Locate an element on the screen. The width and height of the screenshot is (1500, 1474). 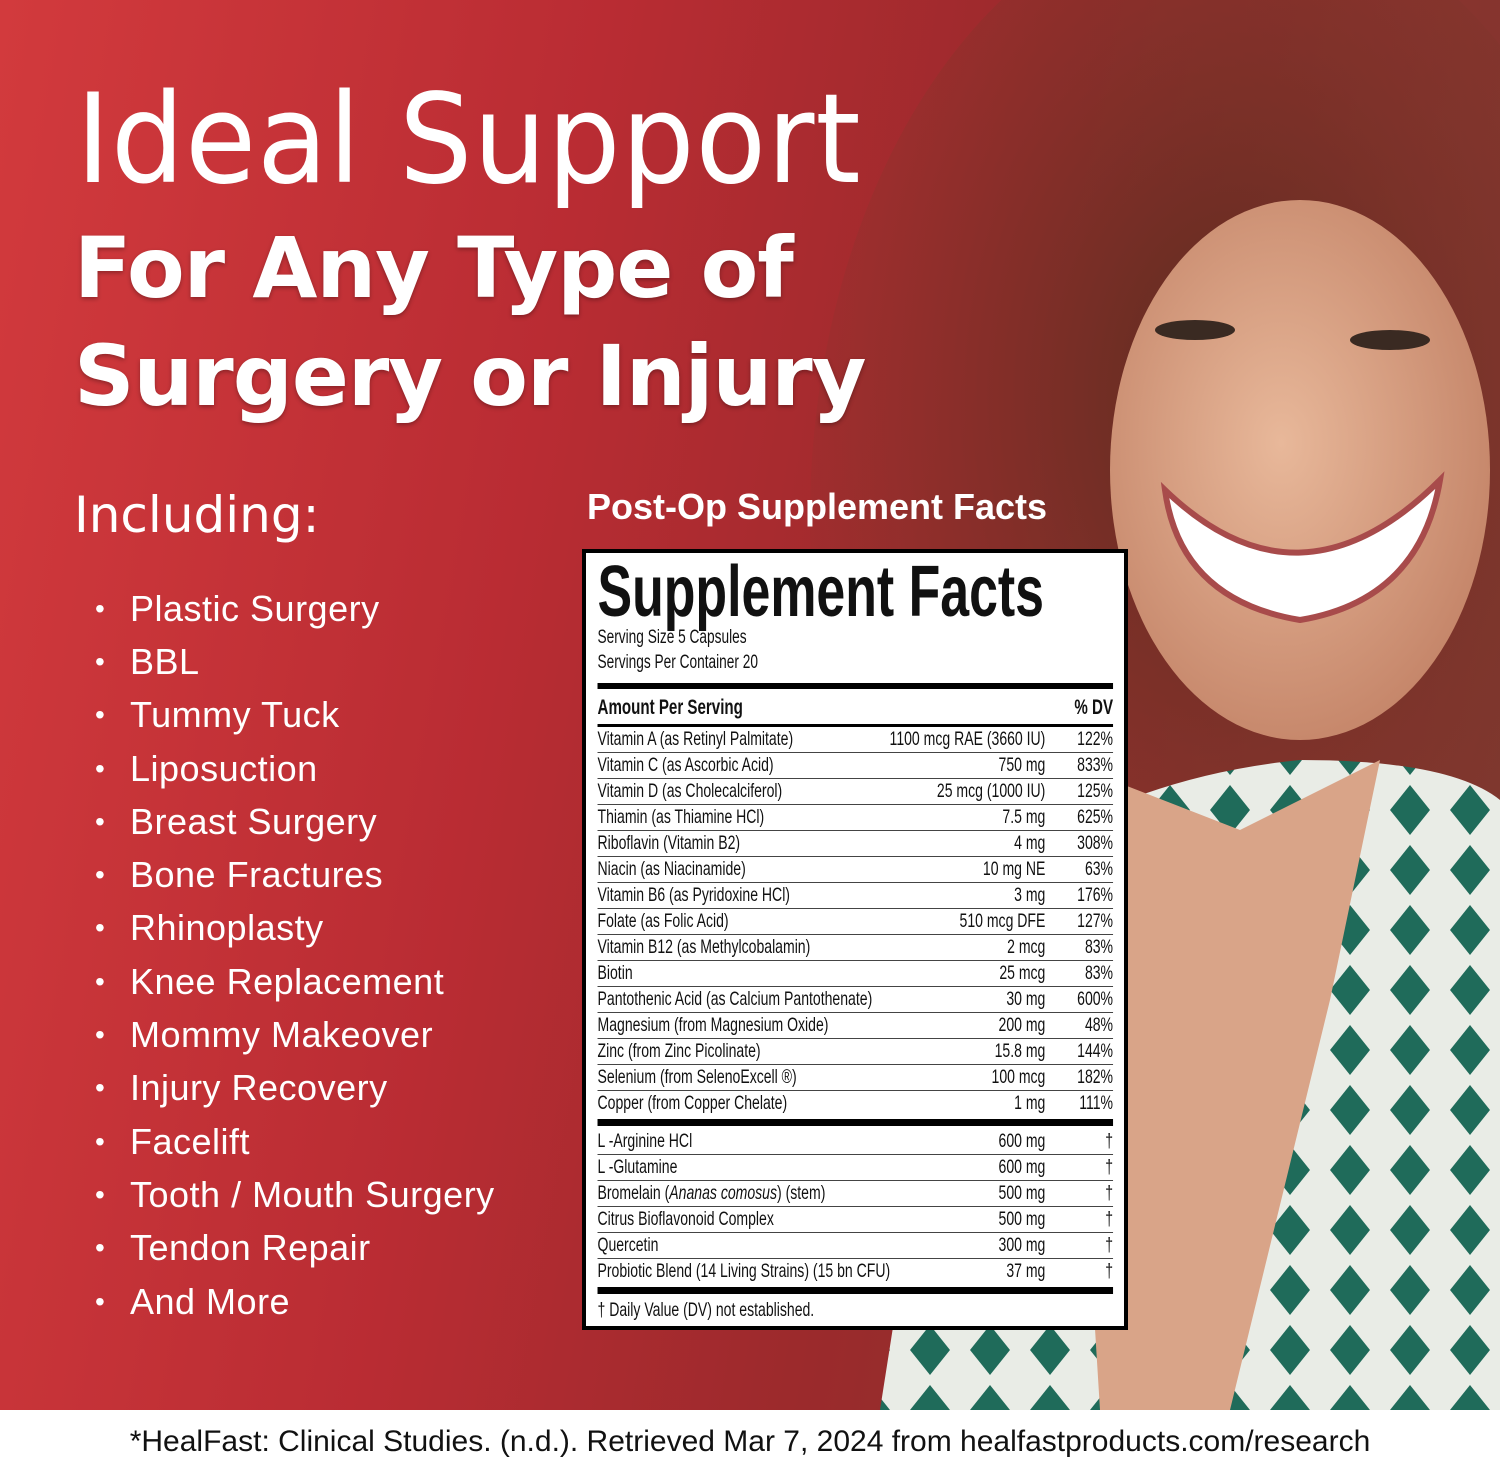
nutrient-name: Quercetin is located at coordinates (628, 1245).